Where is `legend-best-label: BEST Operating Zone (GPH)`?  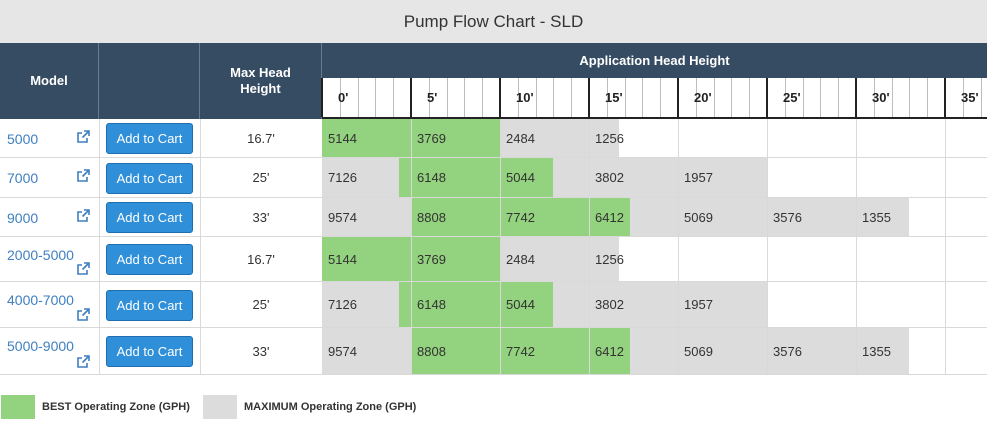
legend-best-label: BEST Operating Zone (GPH) is located at coordinates (116, 407).